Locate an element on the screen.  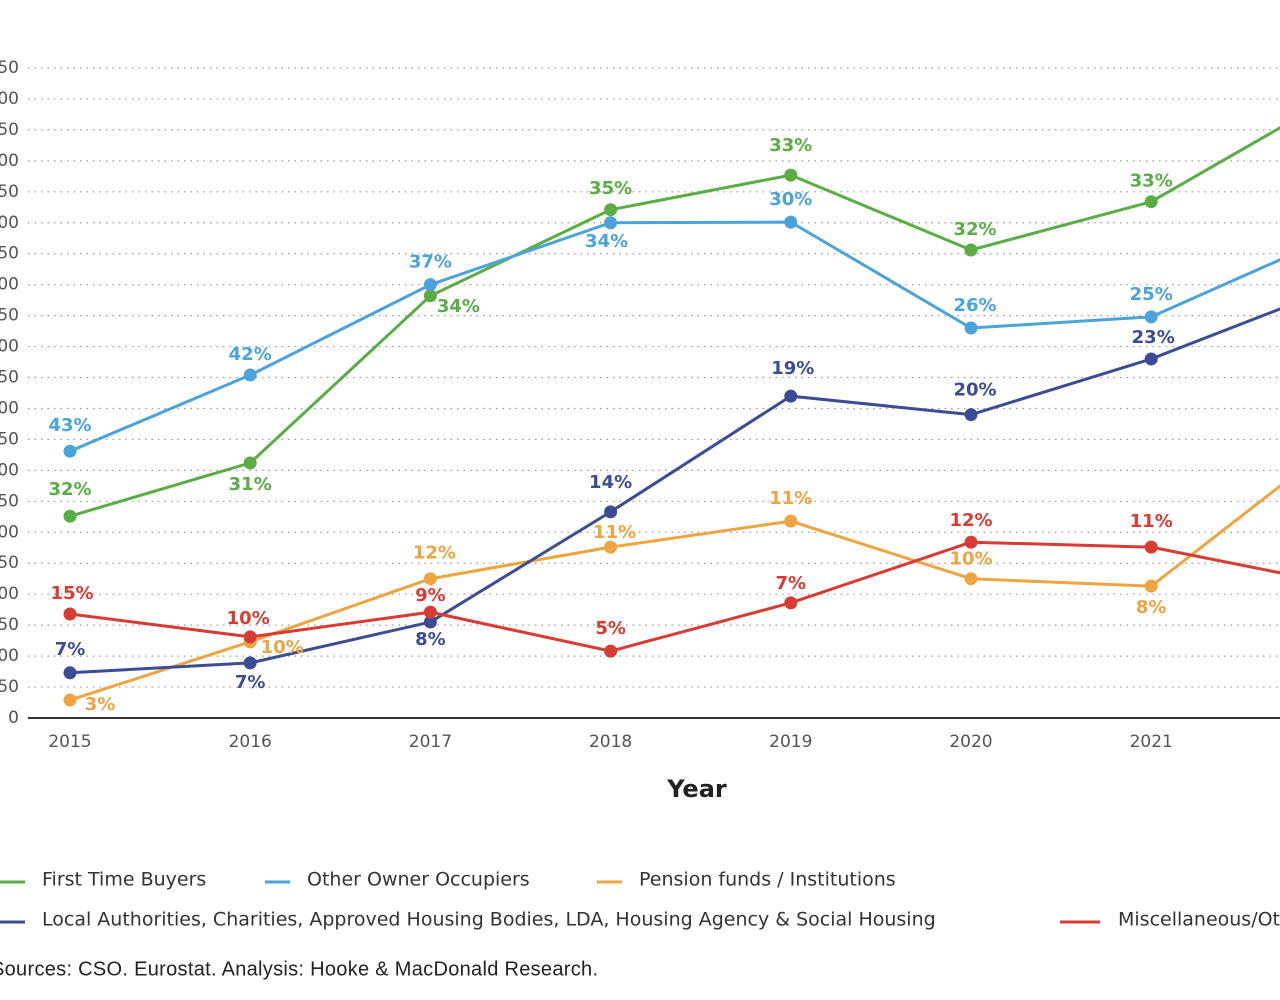
data-label: 20% is located at coordinates (974, 390).